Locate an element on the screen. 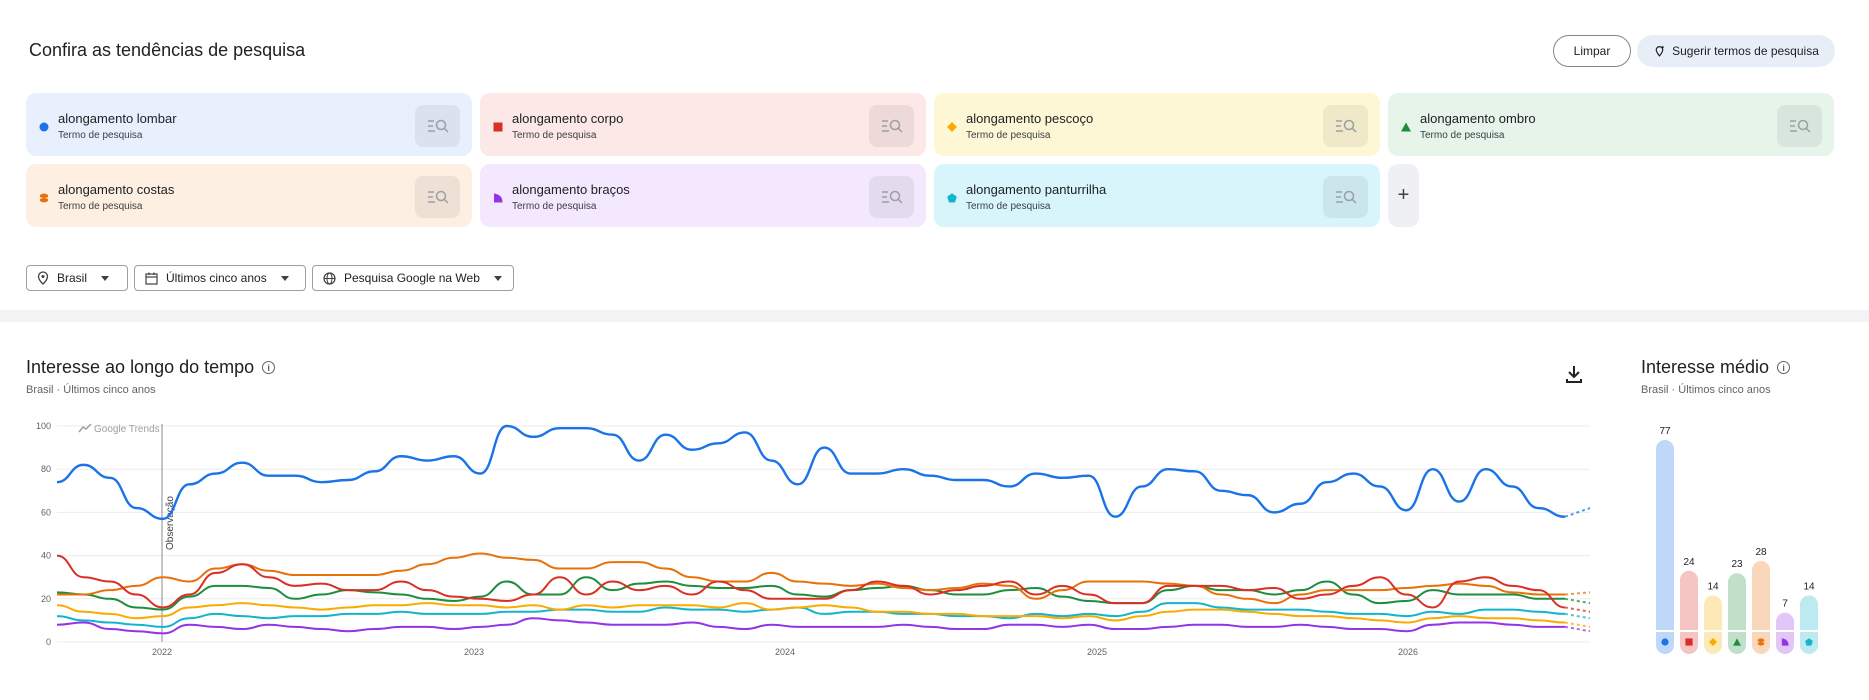 The width and height of the screenshot is (1869, 700). search-term-name: alongamento pescoço is located at coordinates (1030, 118).